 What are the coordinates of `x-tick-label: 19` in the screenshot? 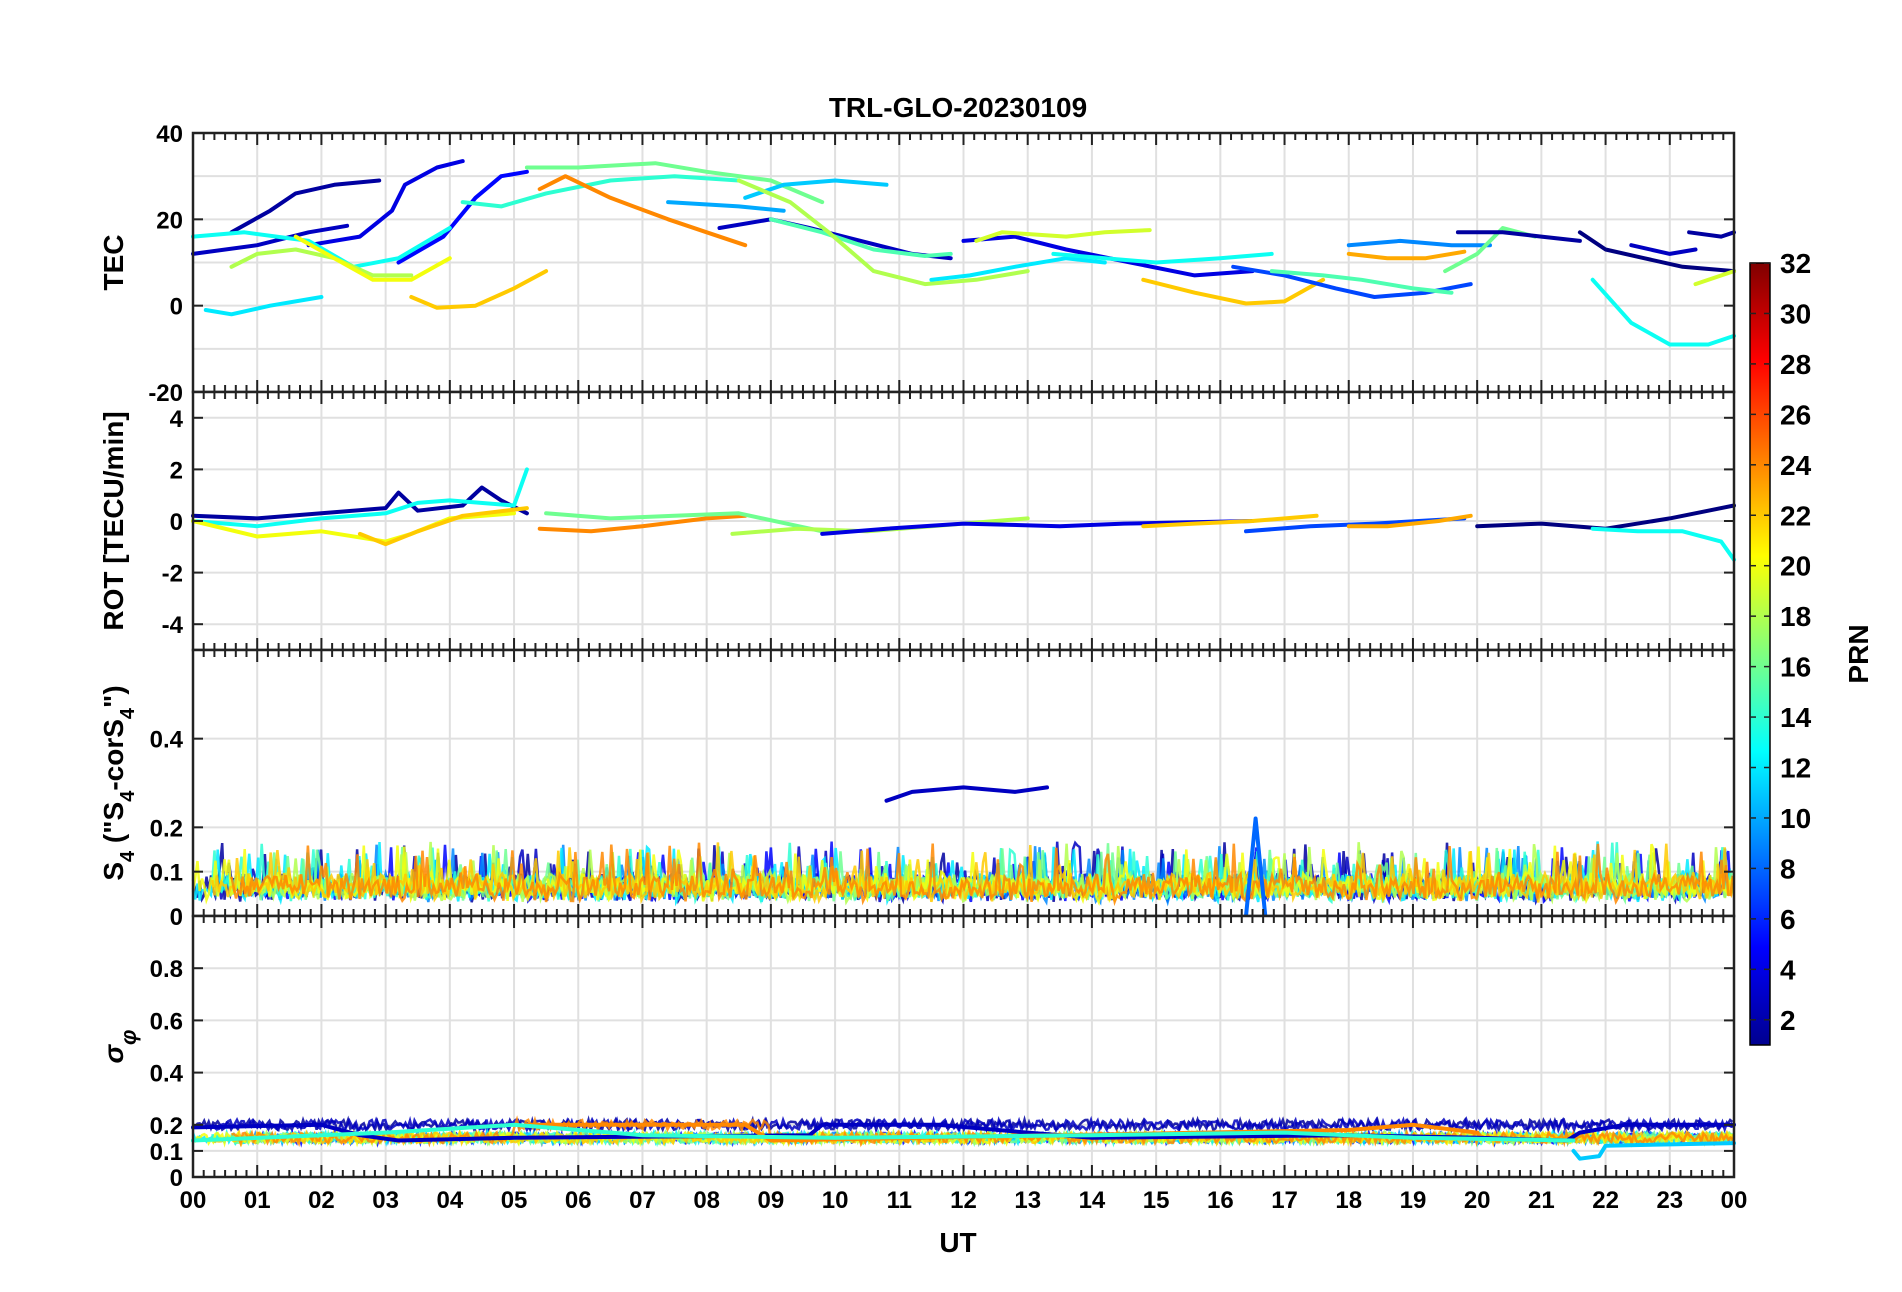 It's located at (1413, 1200).